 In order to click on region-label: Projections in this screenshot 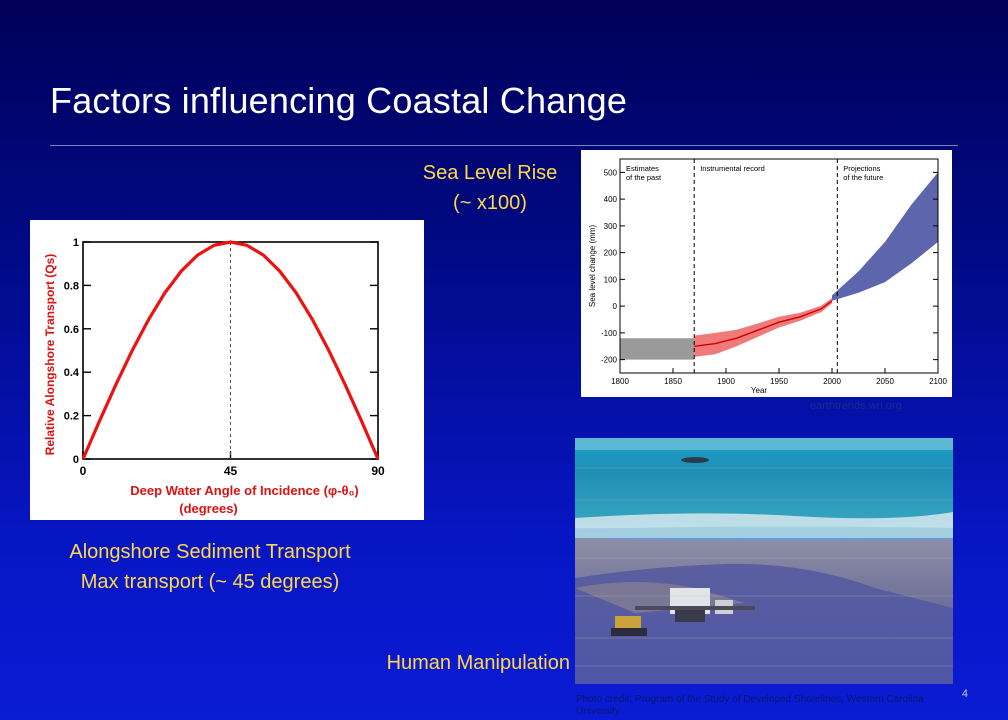, I will do `click(861, 168)`.